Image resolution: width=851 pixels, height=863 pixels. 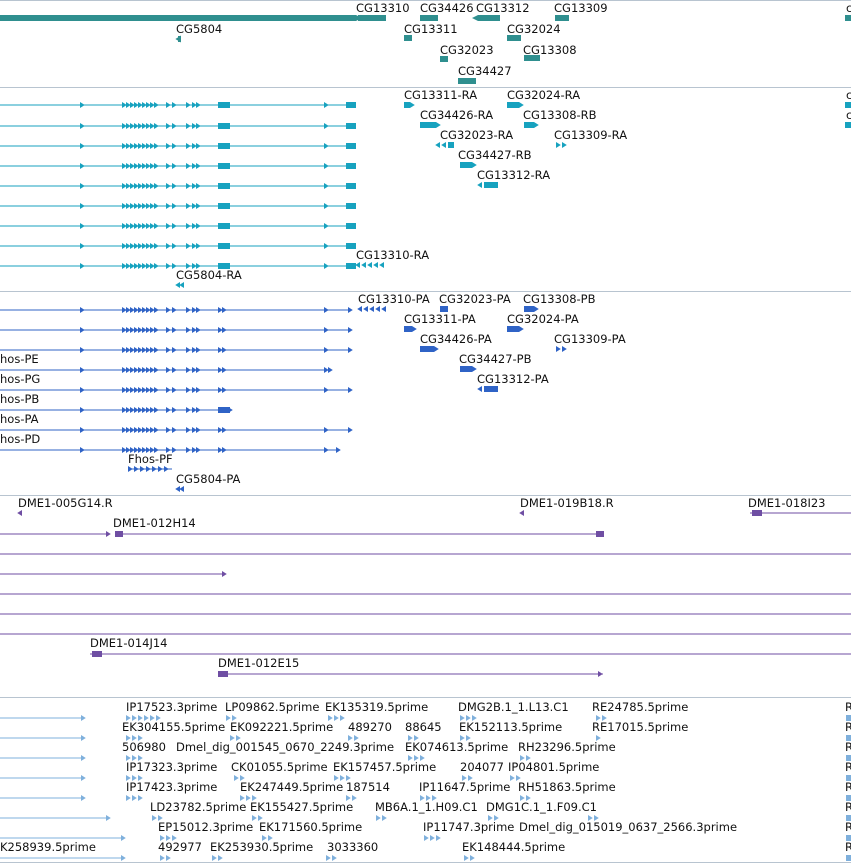 I want to click on est-label: IP17523.3prime, so click(x=172, y=707).